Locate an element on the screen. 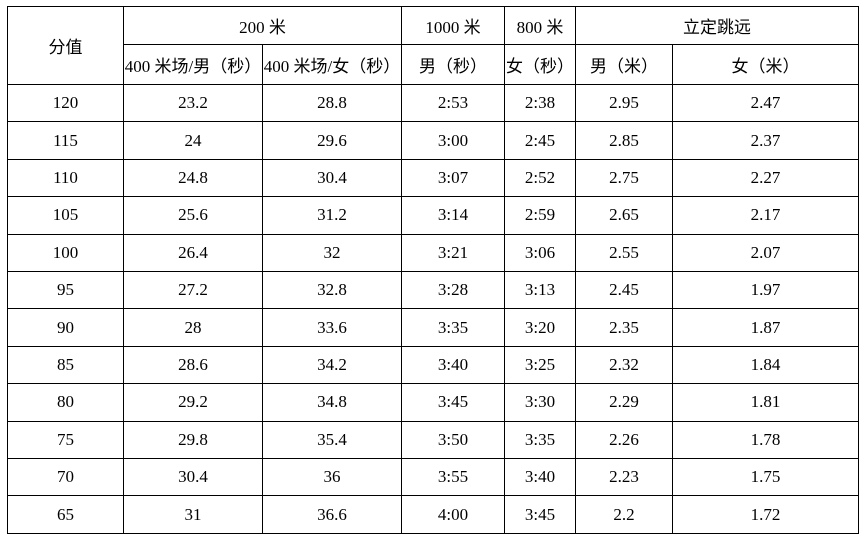  table-row: 70 30.4 36 3:55 3:40 2.23 1.75 is located at coordinates (433, 477).